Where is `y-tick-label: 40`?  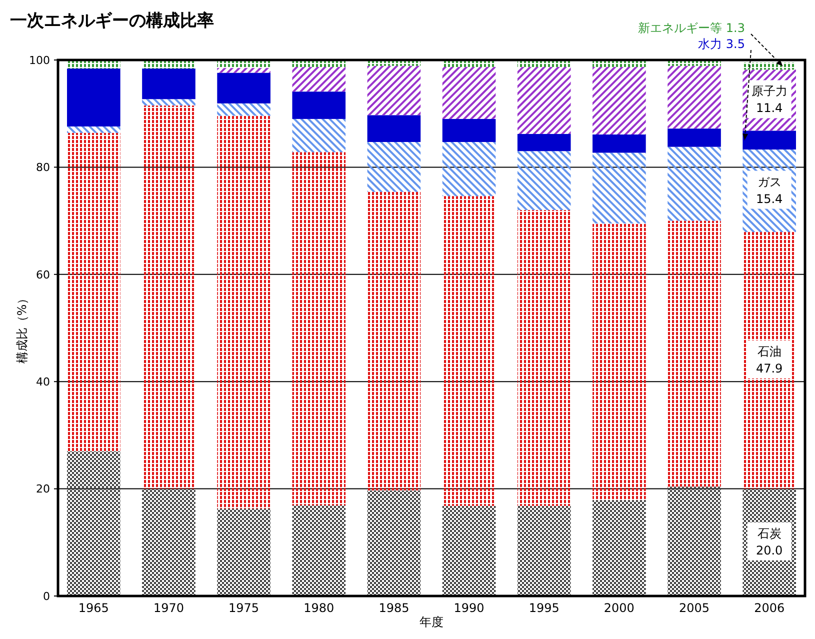
y-tick-label: 40 is located at coordinates (43, 381).